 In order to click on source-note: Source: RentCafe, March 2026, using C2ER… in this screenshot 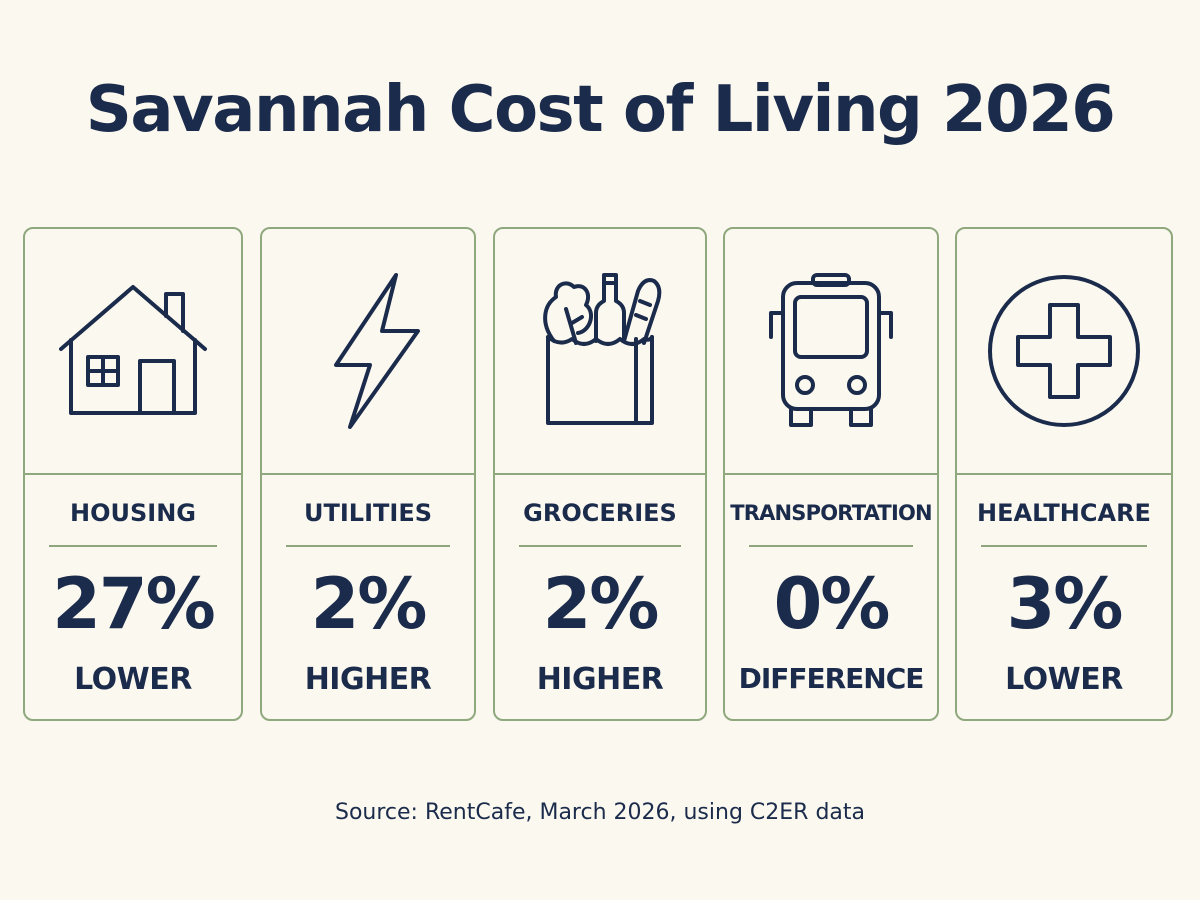, I will do `click(600, 812)`.